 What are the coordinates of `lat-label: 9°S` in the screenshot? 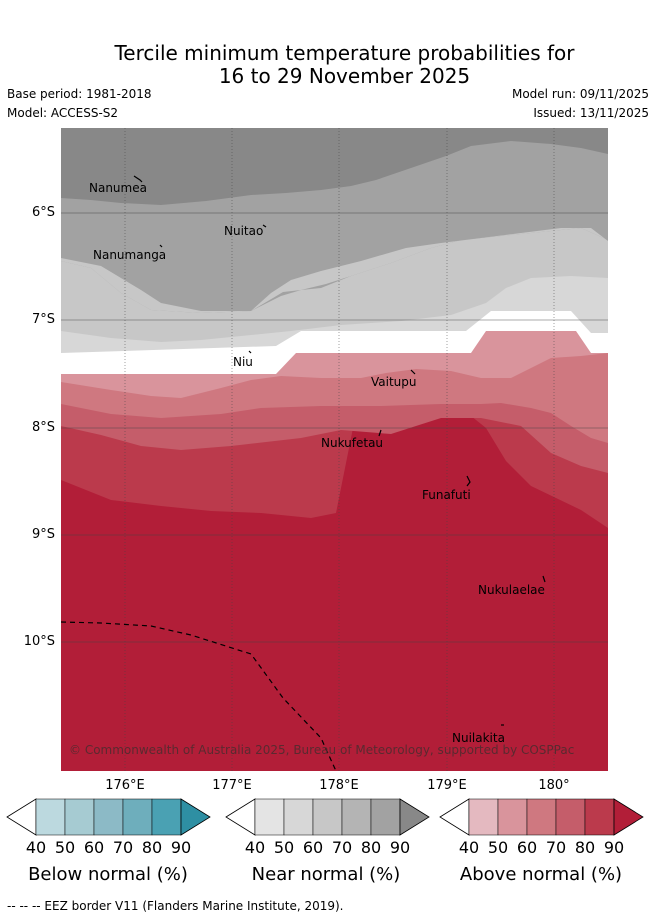 It's located at (43, 534).